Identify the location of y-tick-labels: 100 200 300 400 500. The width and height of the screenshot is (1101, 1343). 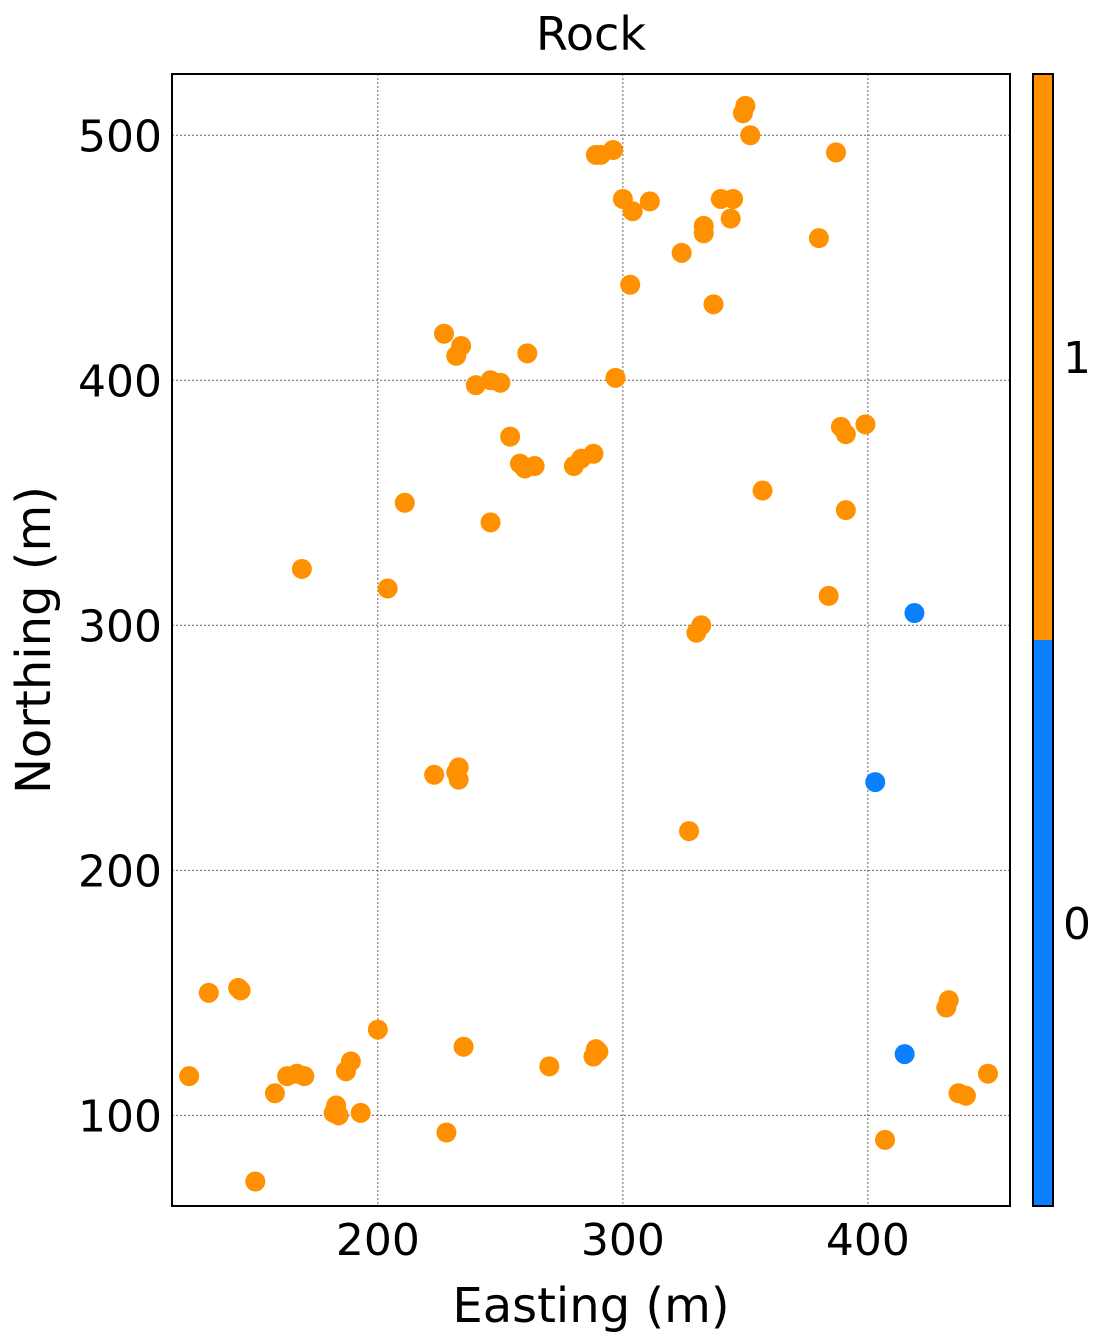
(120, 626).